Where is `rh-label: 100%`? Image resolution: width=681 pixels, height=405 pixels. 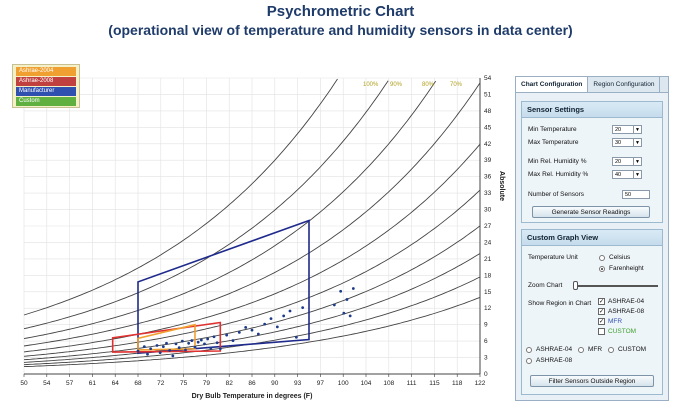 rh-label: 100% is located at coordinates (371, 85).